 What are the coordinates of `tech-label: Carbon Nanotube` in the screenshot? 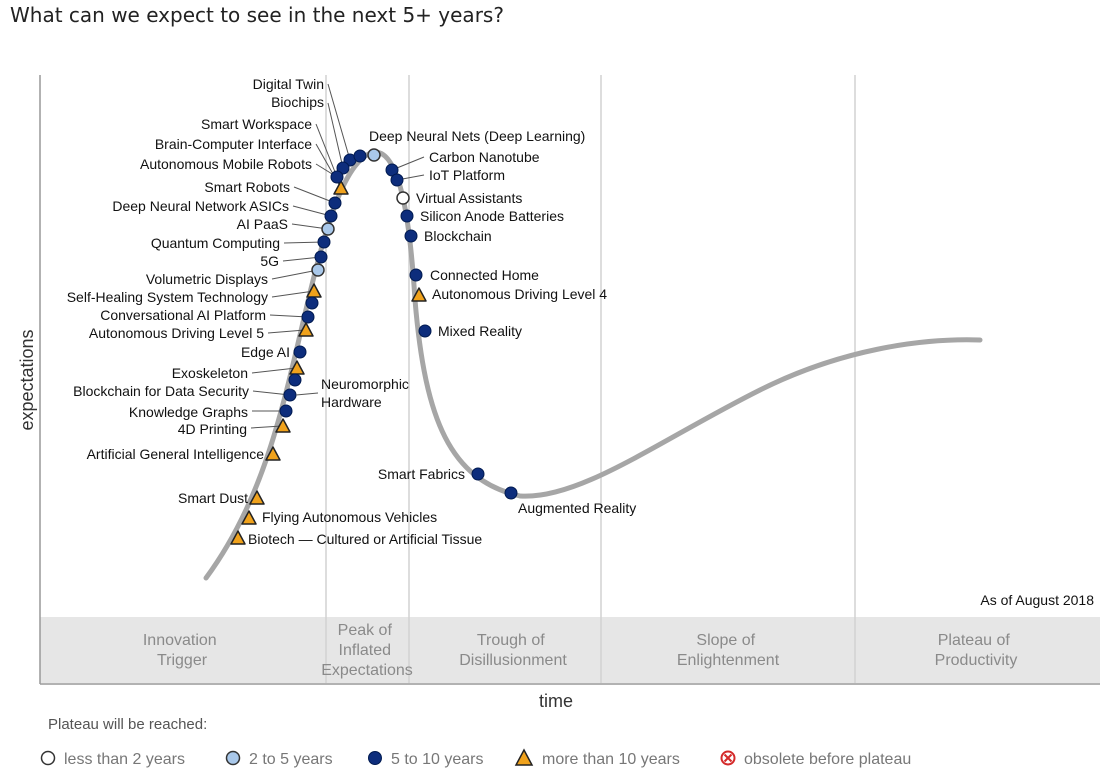 It's located at (484, 157).